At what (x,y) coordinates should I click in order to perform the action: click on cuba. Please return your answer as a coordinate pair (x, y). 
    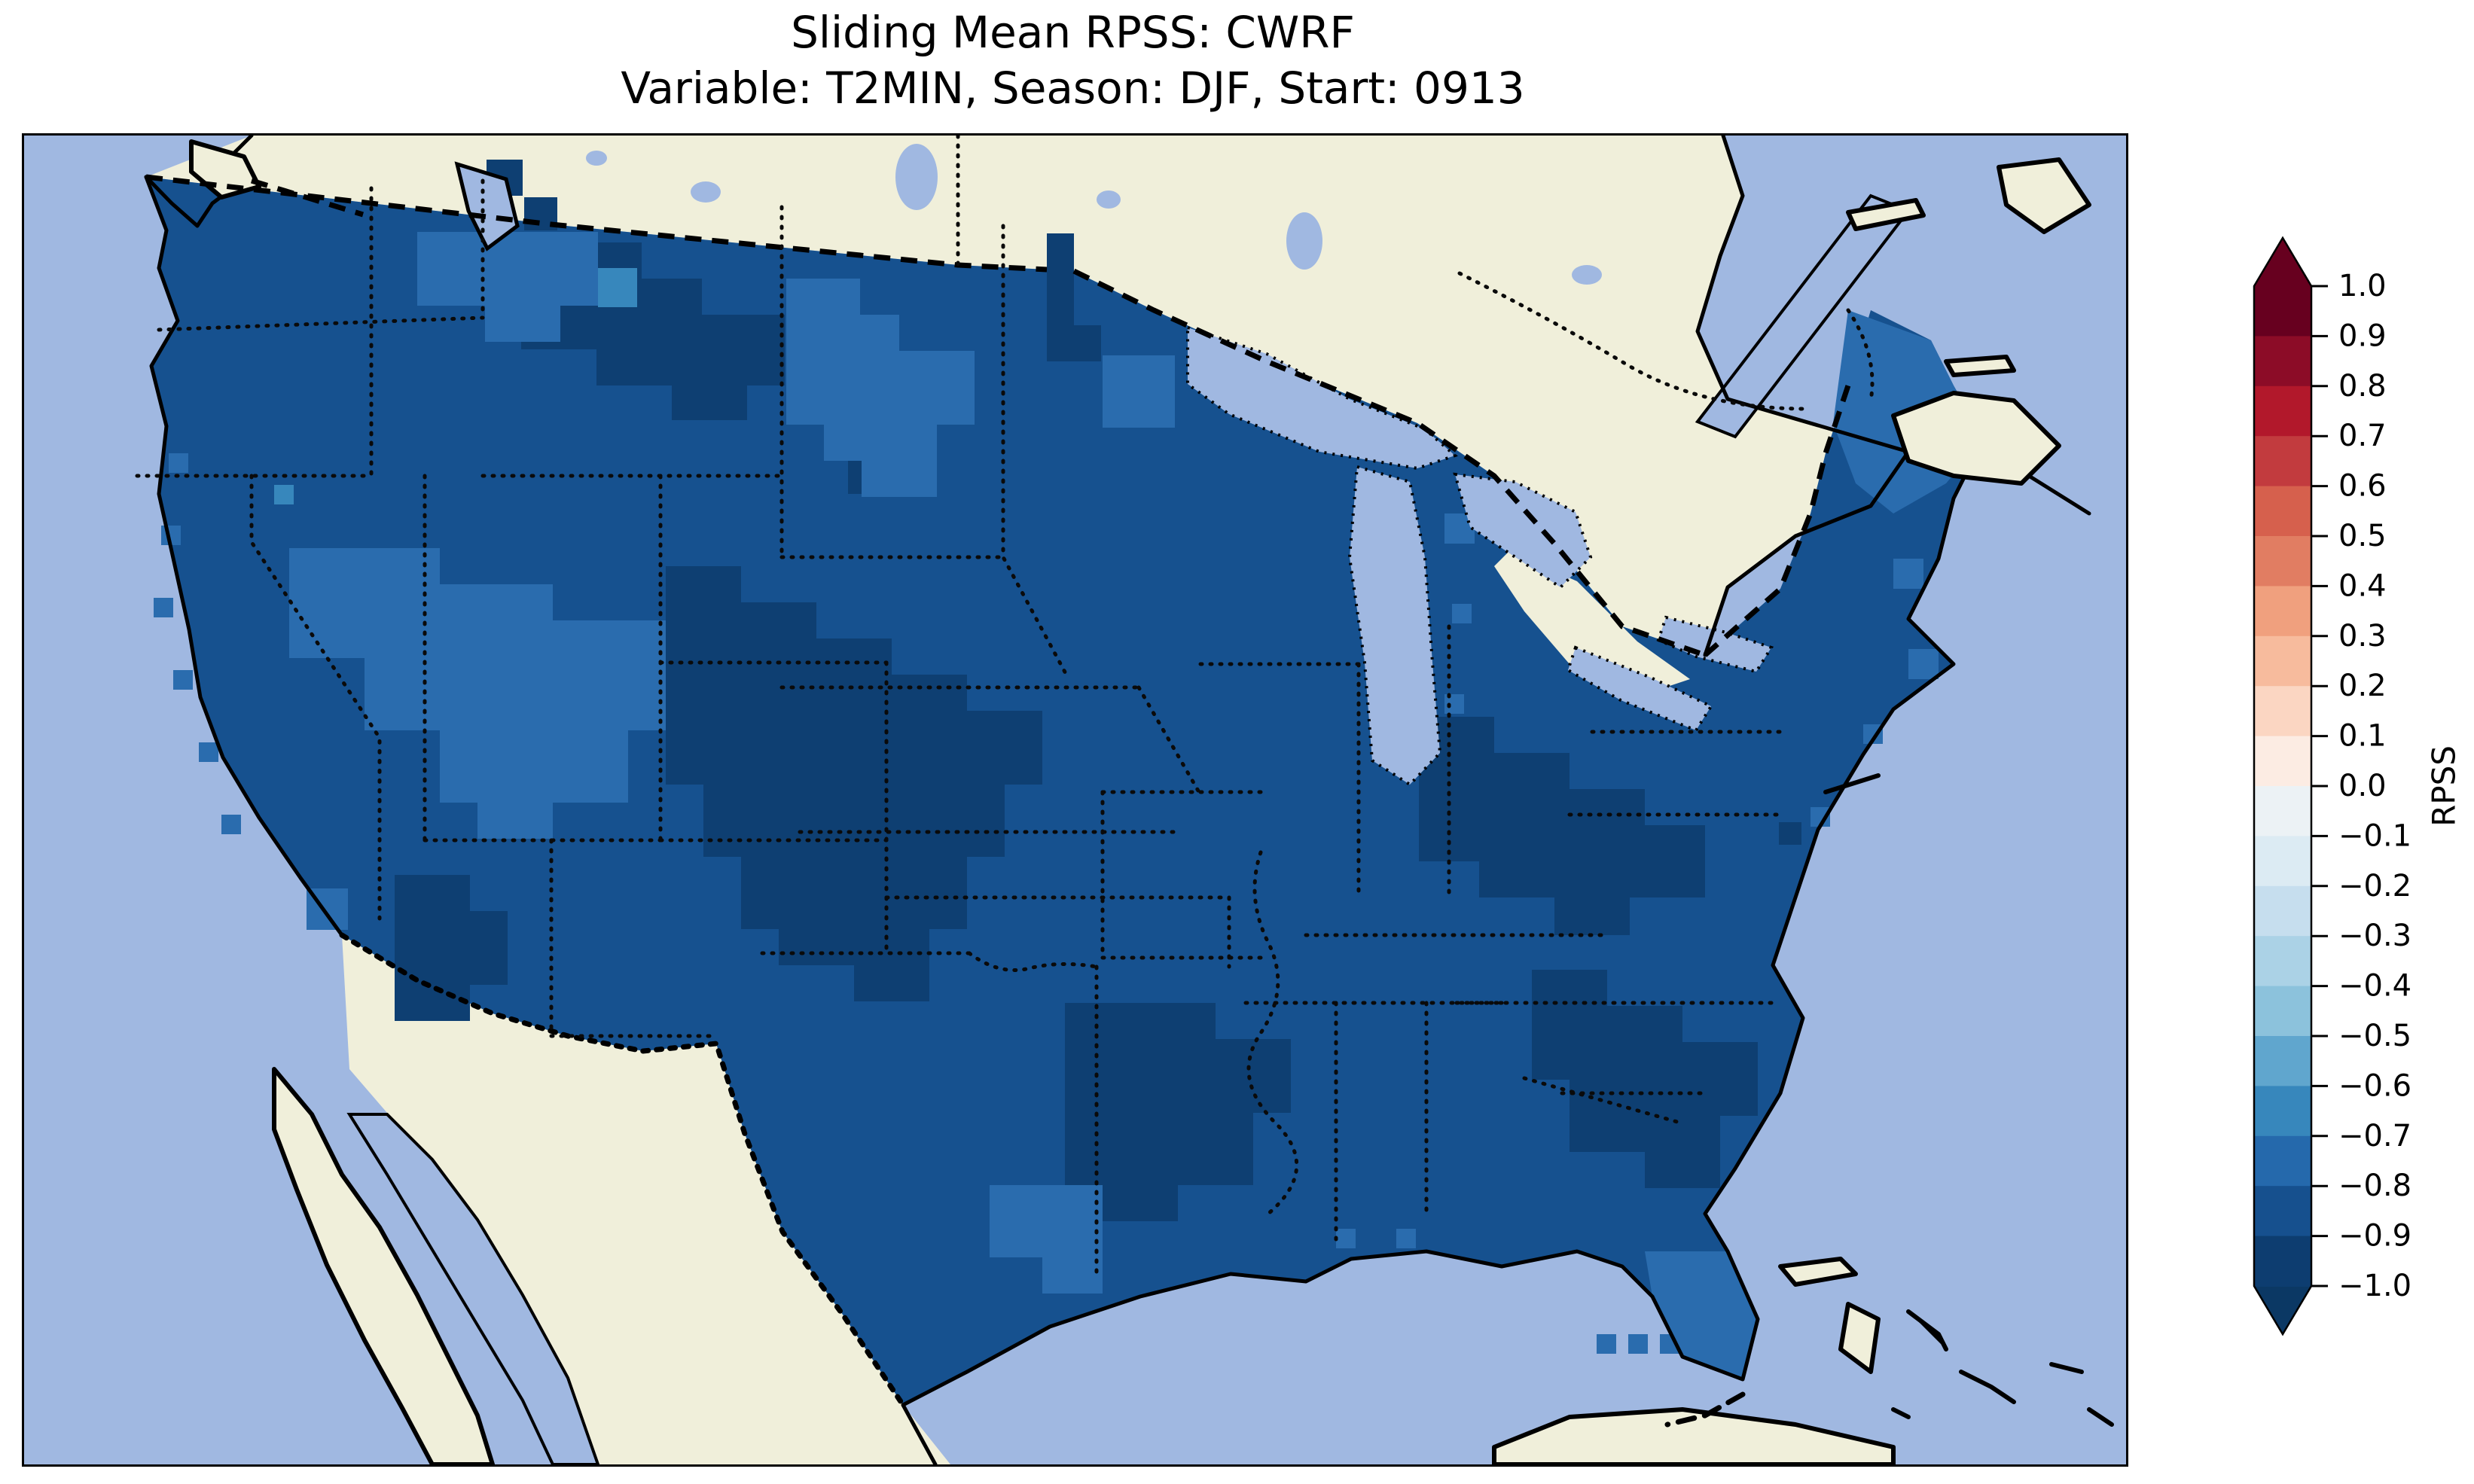
    Looking at the image, I should click on (1694, 1435).